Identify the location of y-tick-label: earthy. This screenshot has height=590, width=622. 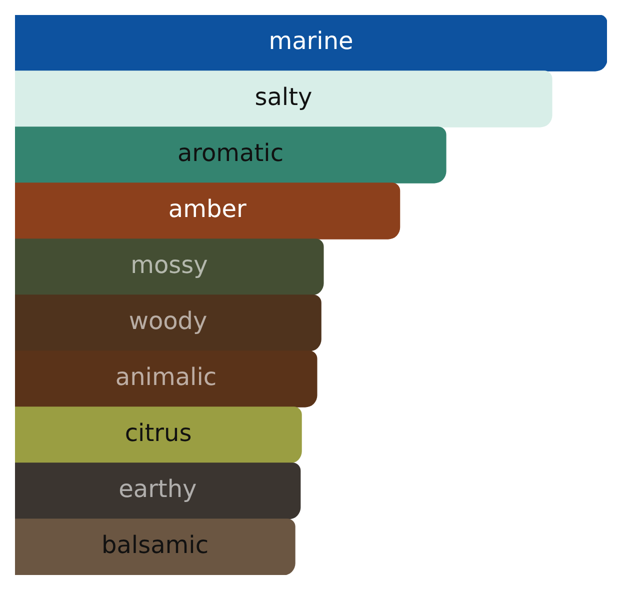
(157, 489).